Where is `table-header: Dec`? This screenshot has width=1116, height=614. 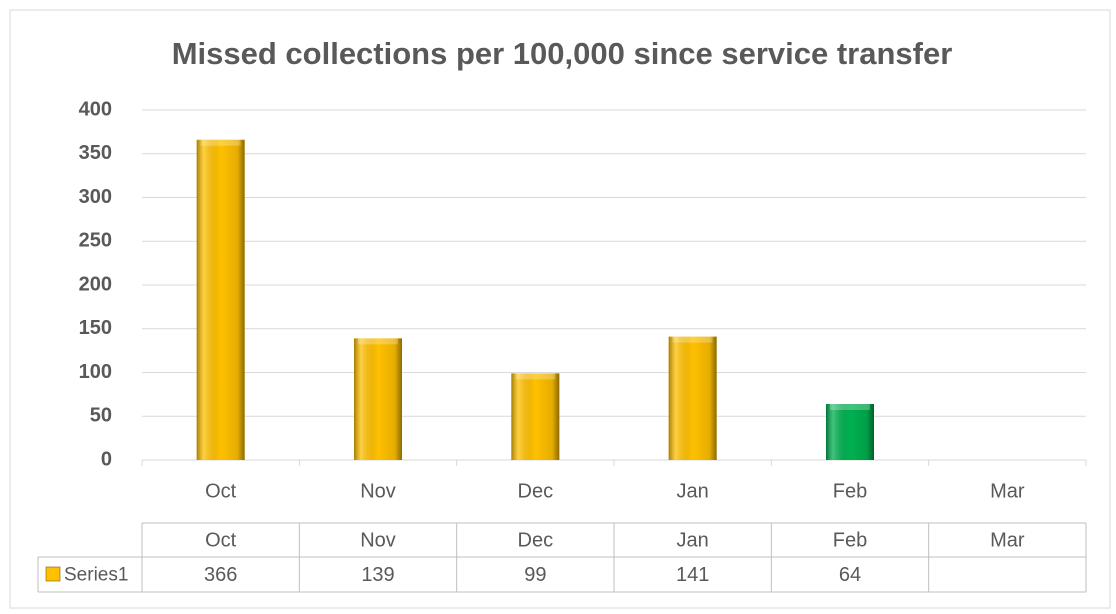
table-header: Dec is located at coordinates (536, 540).